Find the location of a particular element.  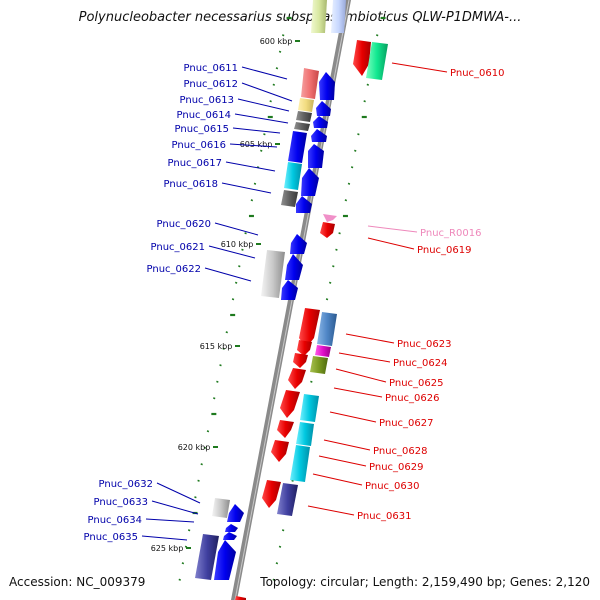

gene-r0016-glyph is located at coordinates (330, 218).